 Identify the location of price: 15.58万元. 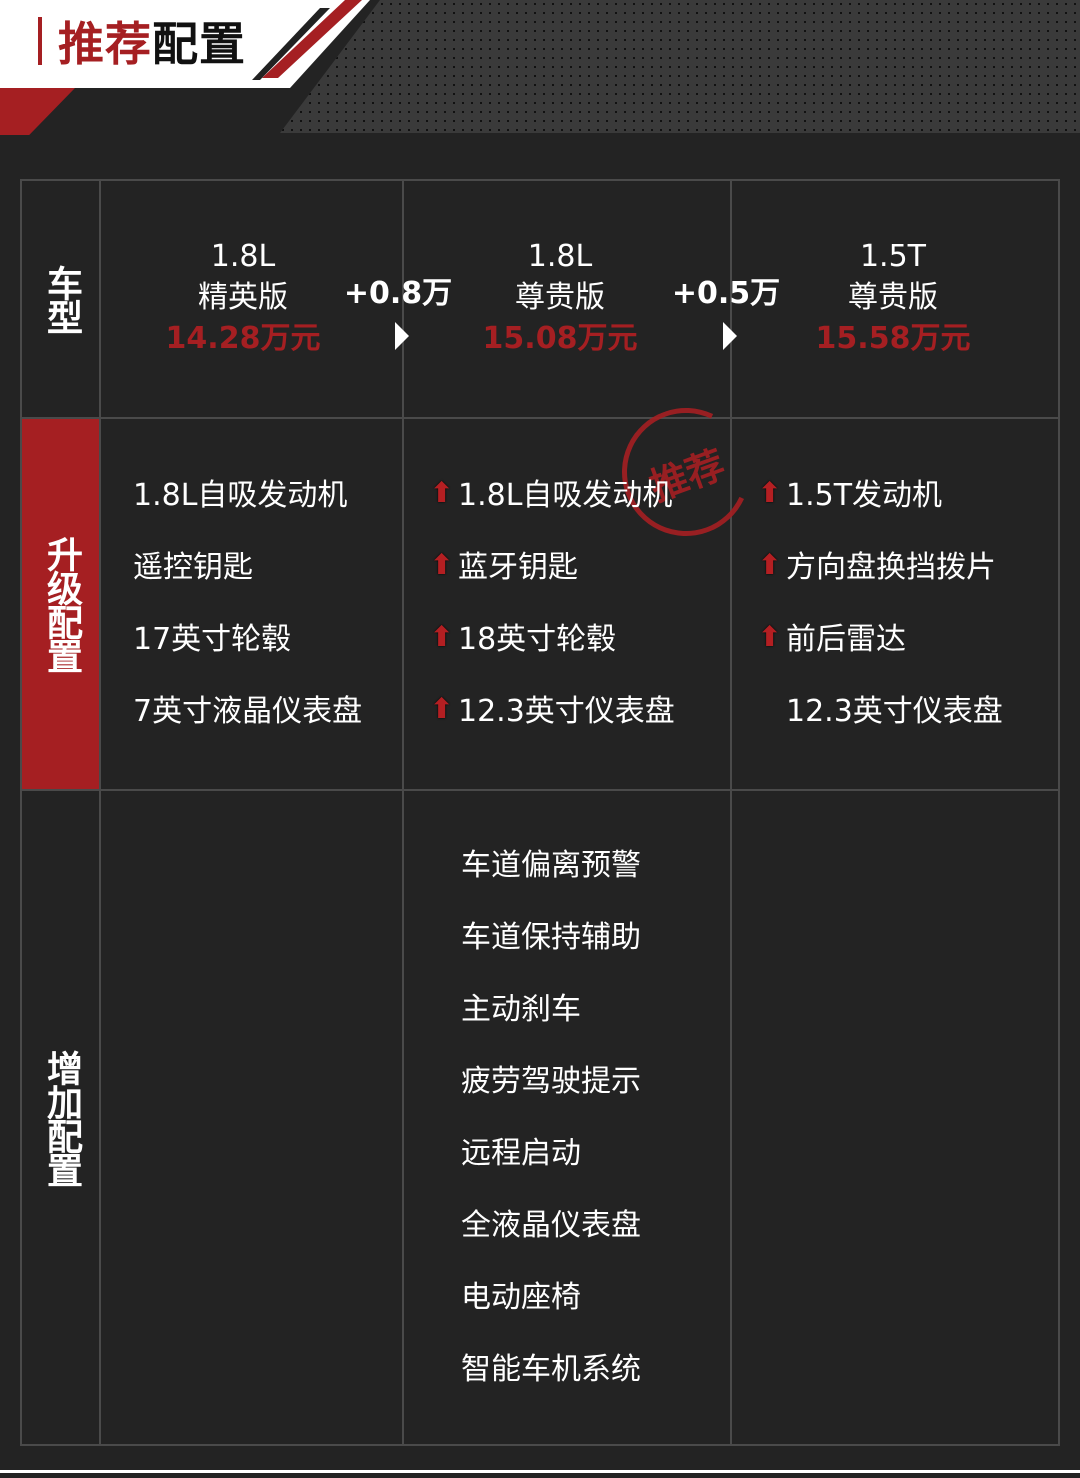
(893, 338).